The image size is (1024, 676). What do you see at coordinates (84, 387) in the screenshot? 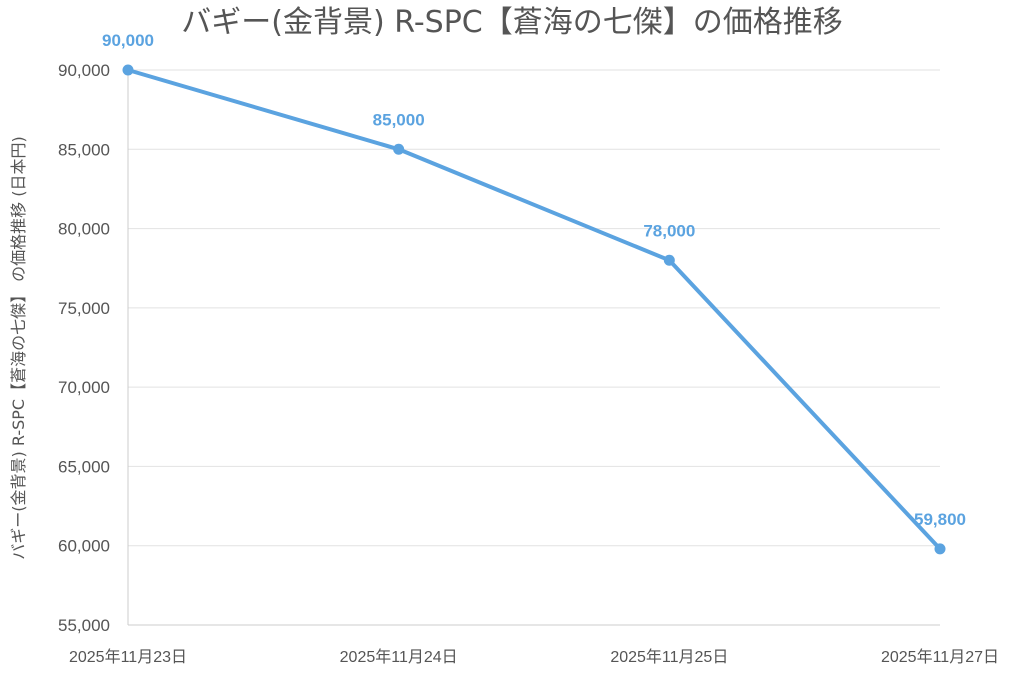
I see `y-tick-label: 70,000` at bounding box center [84, 387].